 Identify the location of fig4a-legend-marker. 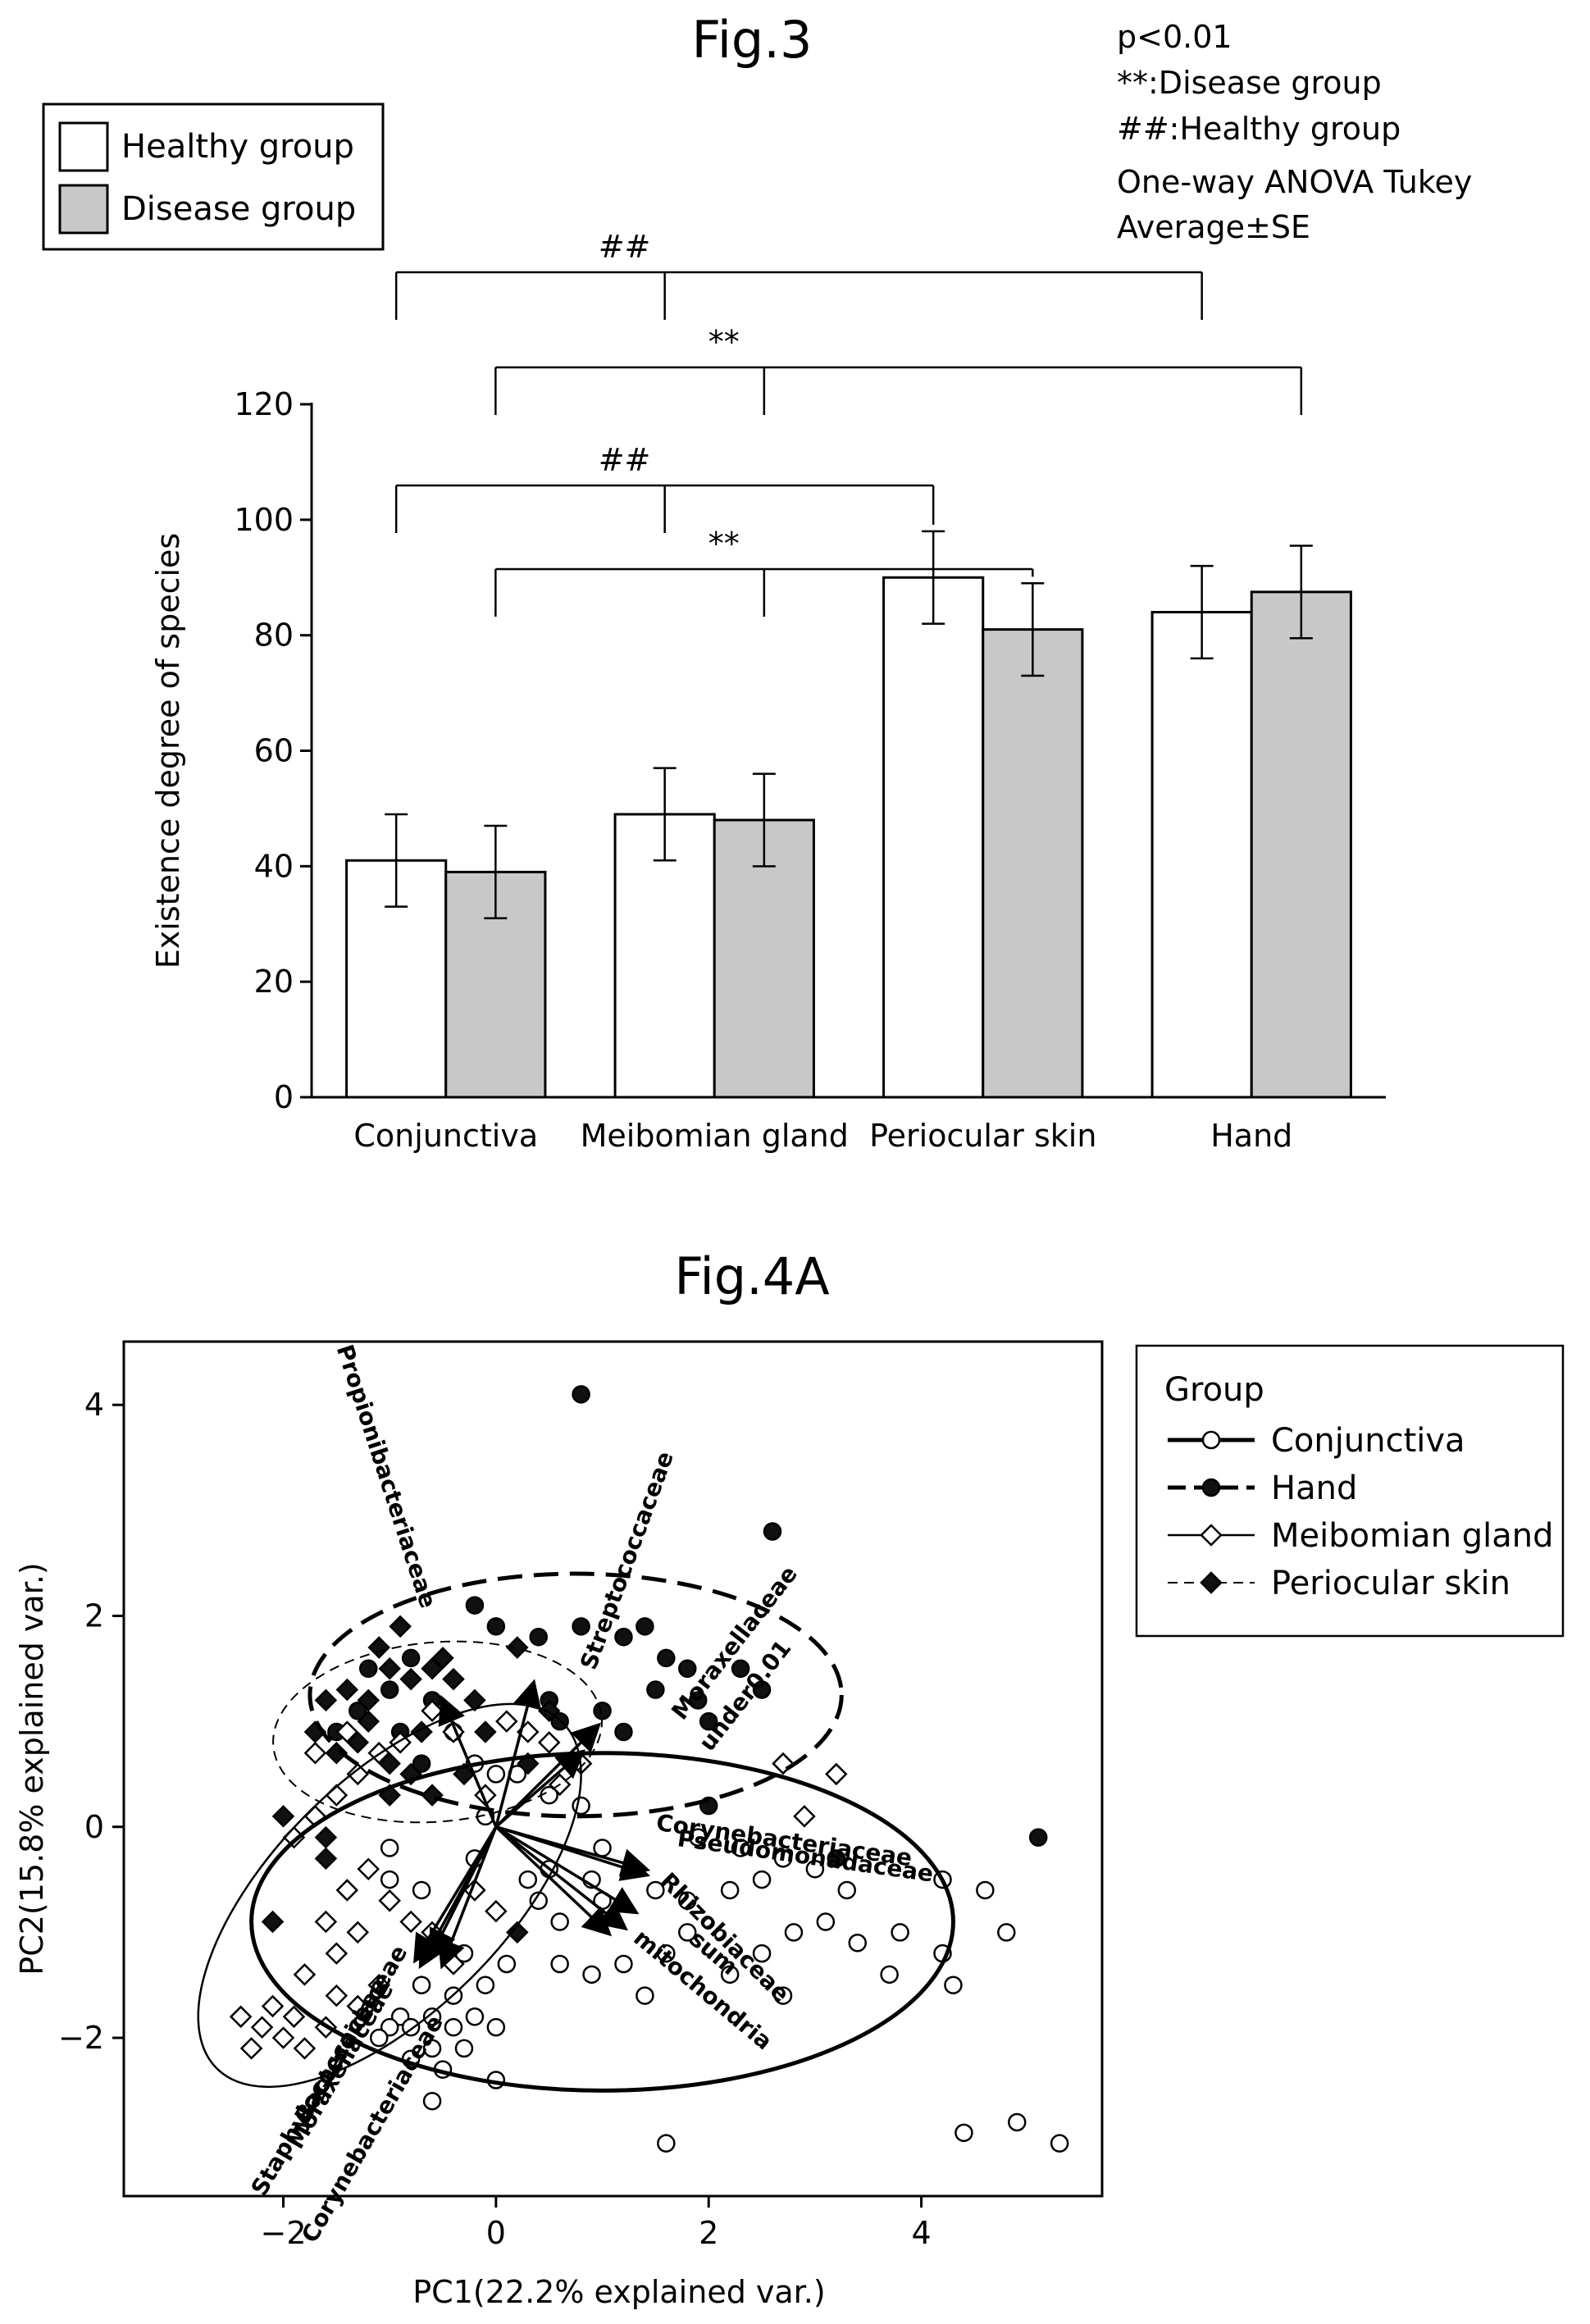
(1211, 1487).